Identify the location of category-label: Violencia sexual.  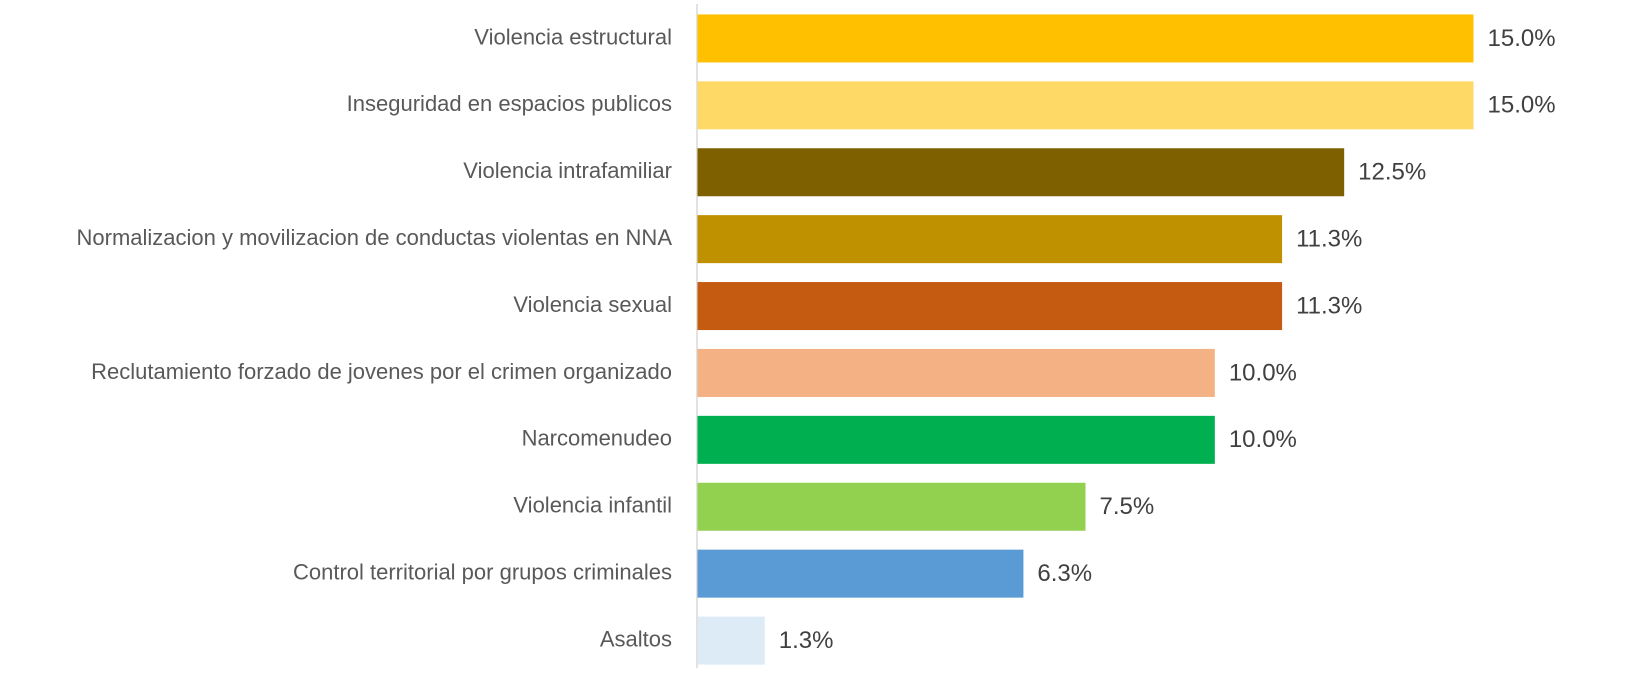
(592, 304).